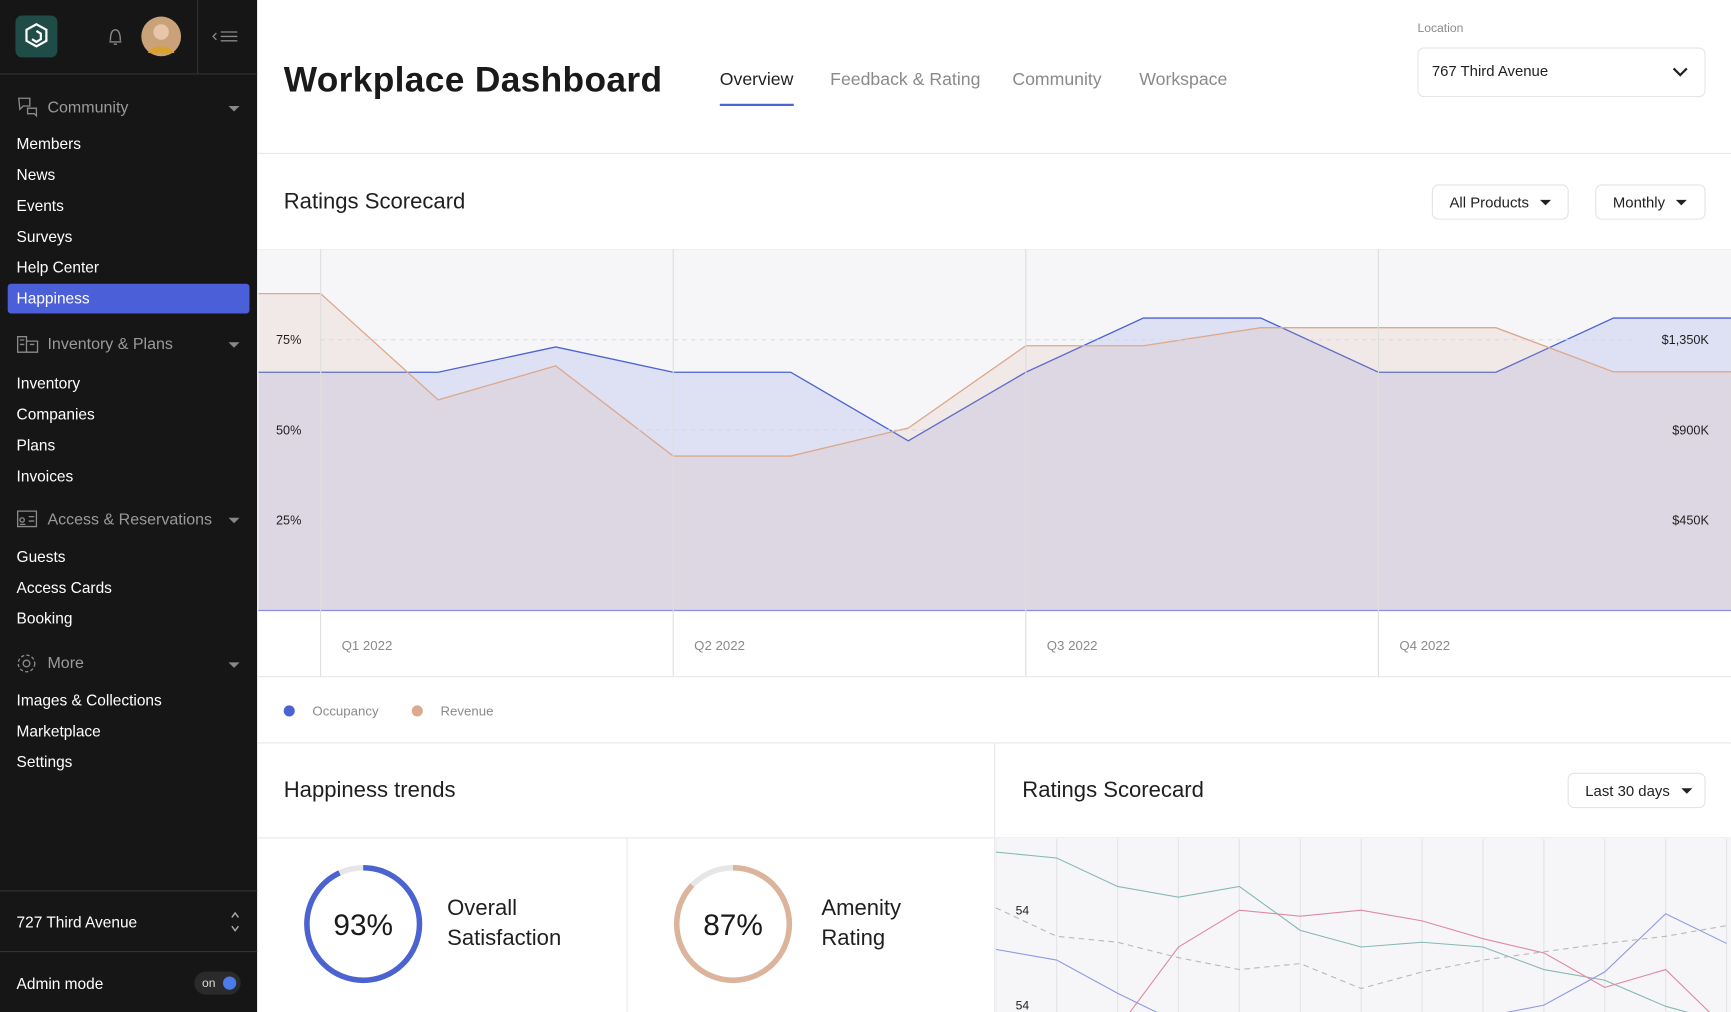 The image size is (1731, 1012). I want to click on logo-mark, so click(36, 35).